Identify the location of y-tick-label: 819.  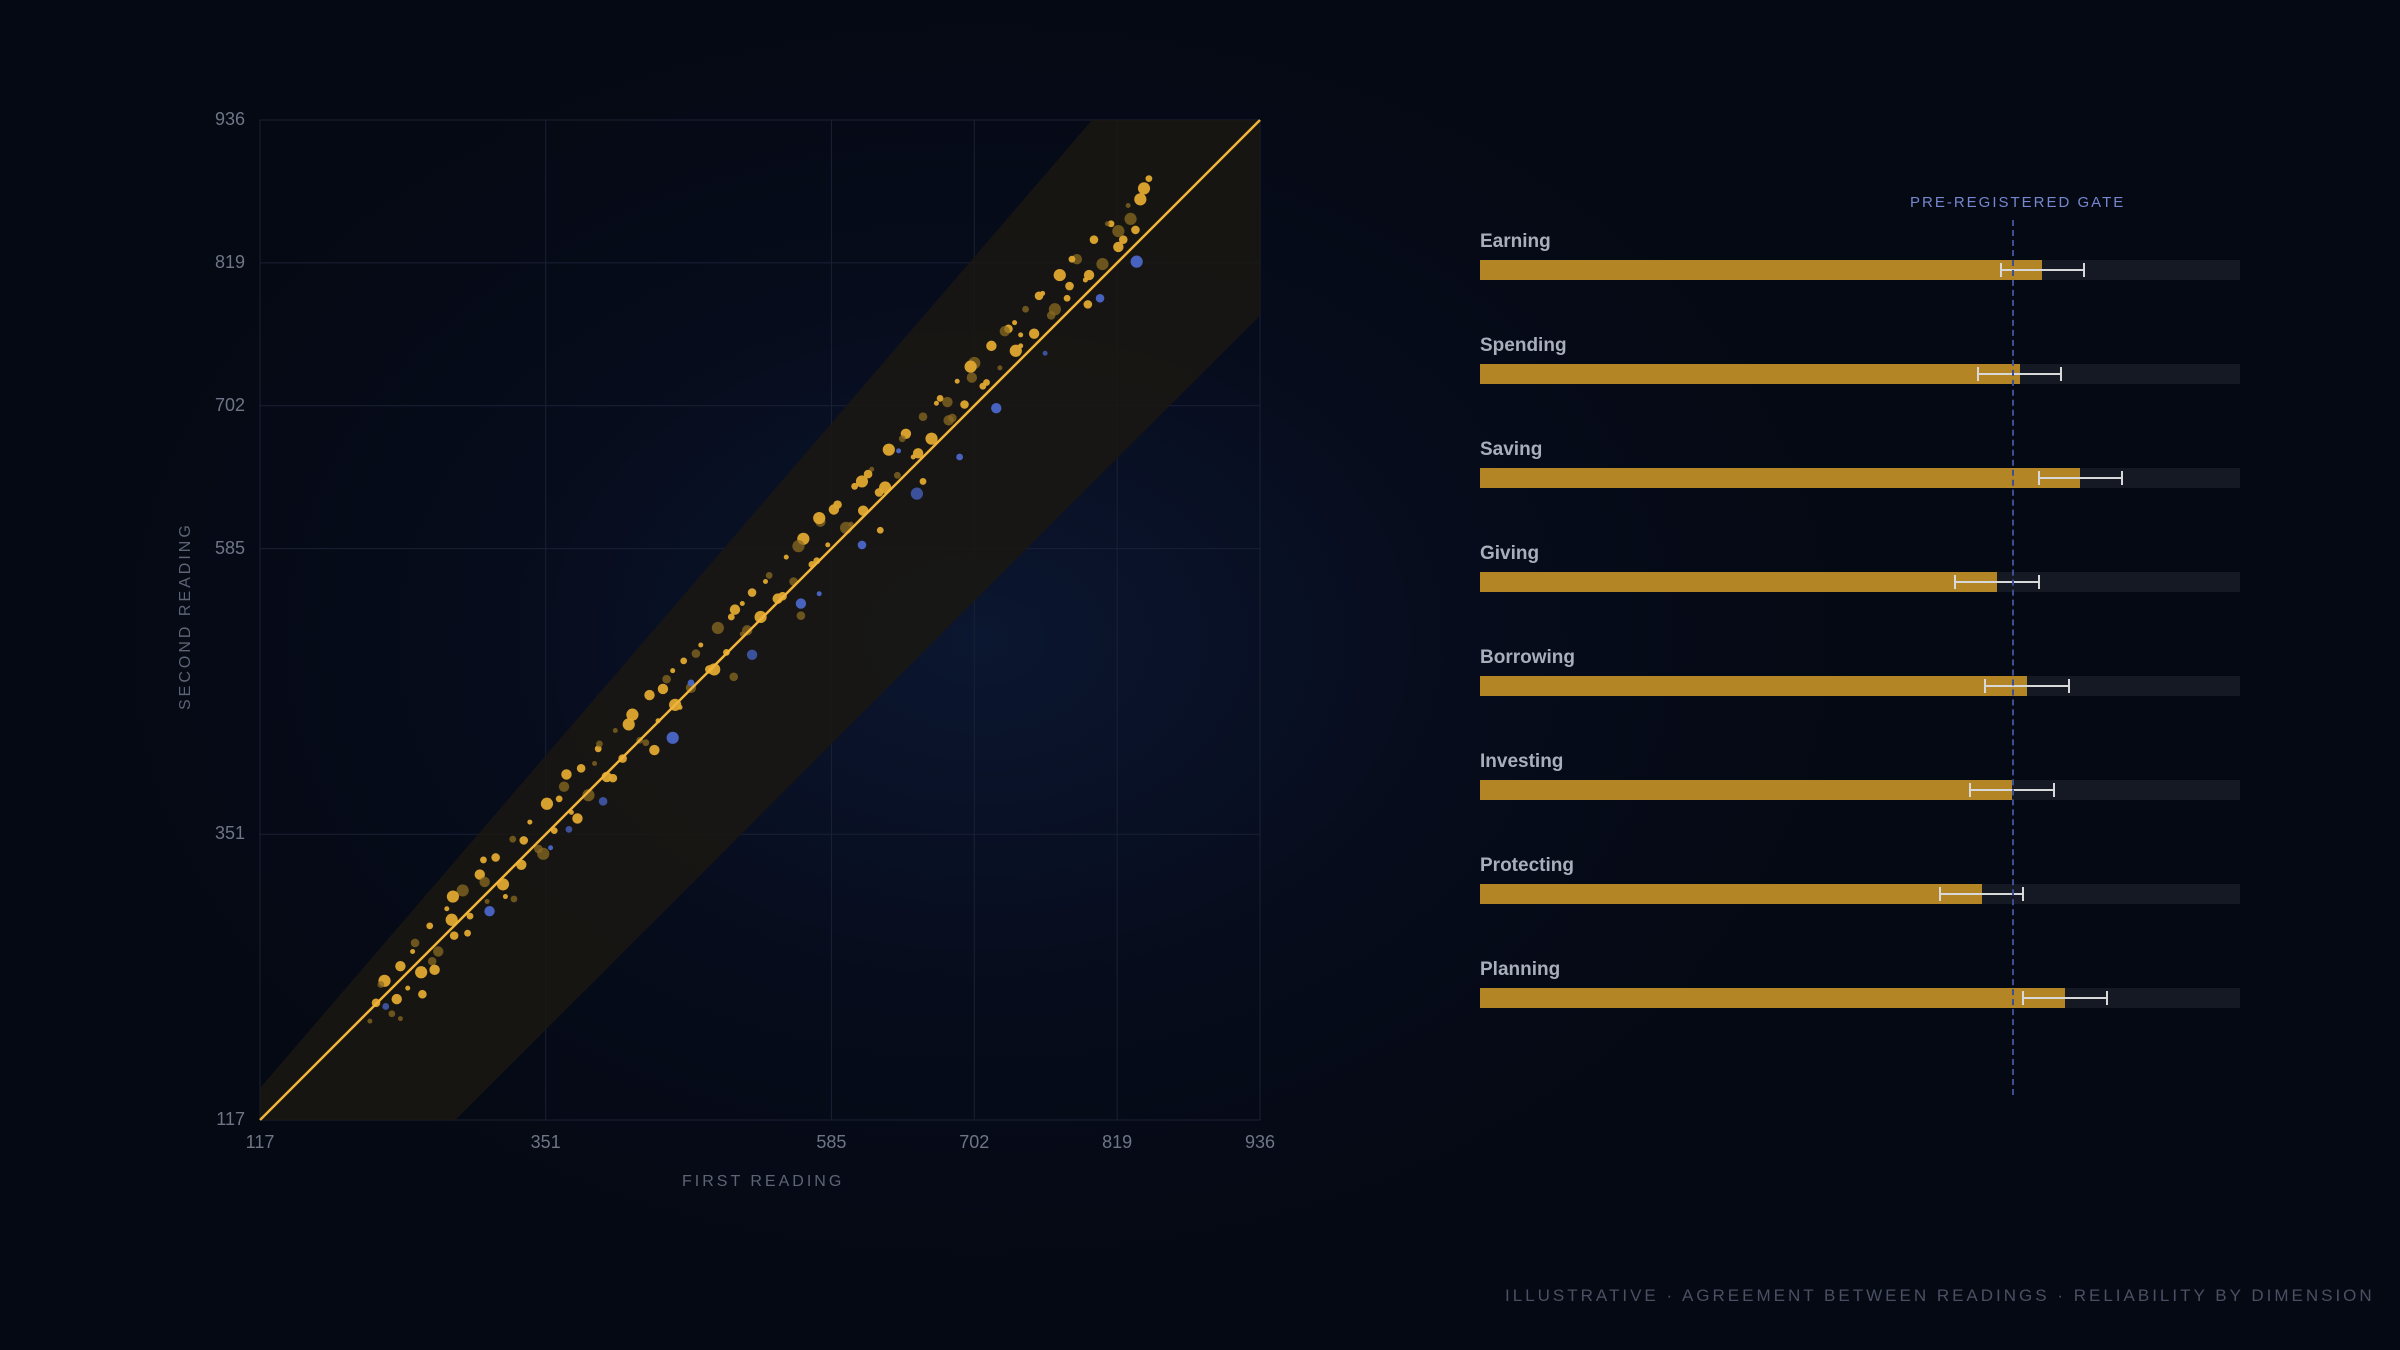
(229, 261).